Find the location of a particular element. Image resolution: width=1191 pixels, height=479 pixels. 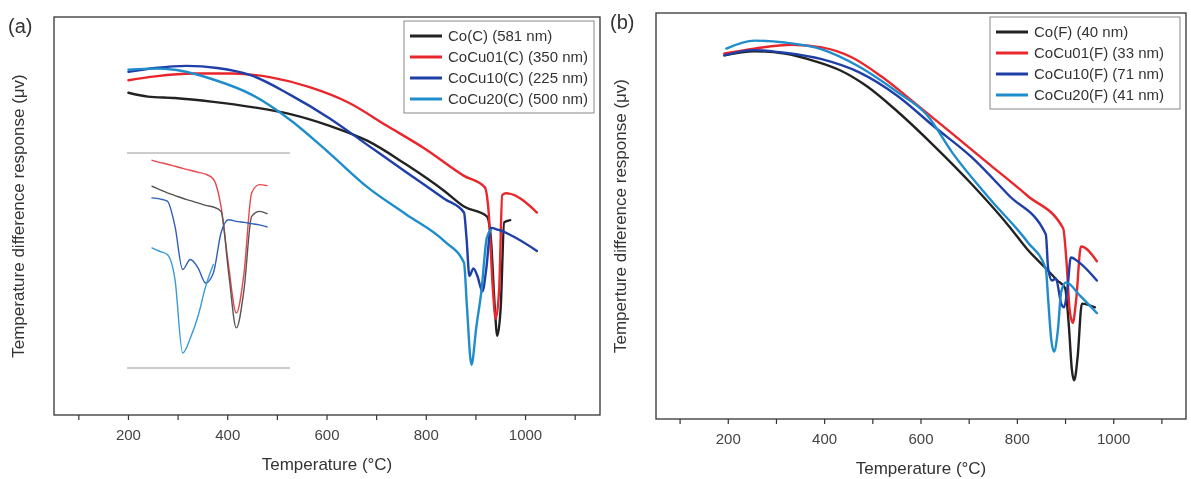

legend-label: Co(C) (581 nm) is located at coordinates (500, 35).